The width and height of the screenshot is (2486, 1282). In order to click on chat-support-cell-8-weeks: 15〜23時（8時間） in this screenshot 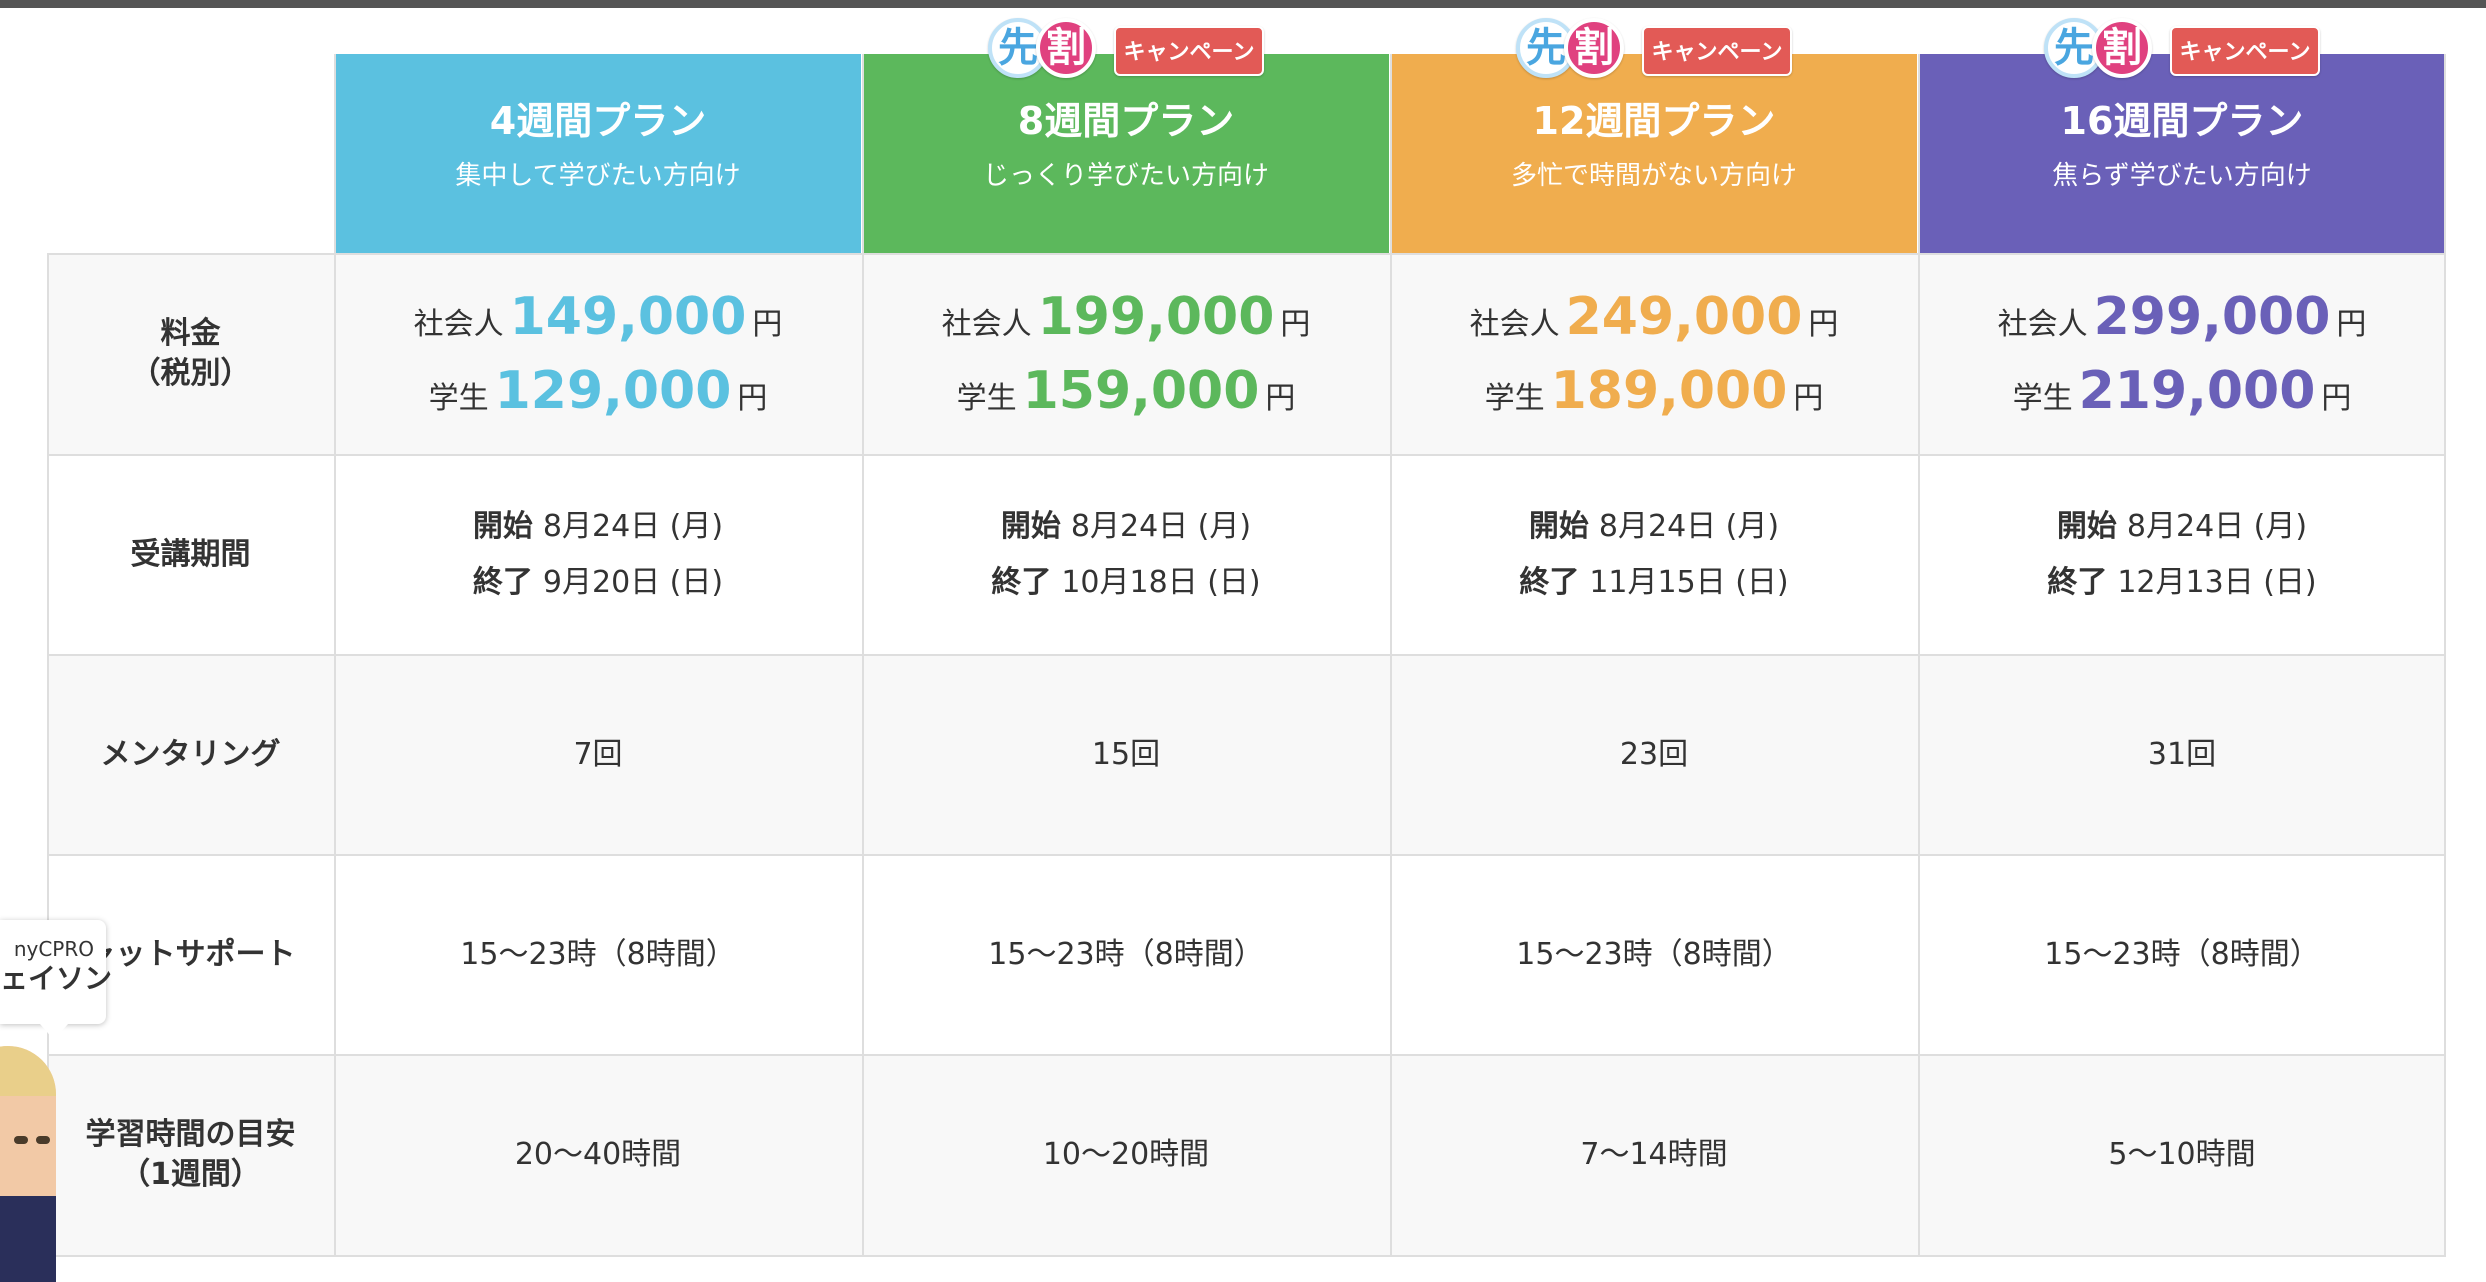, I will do `click(1126, 955)`.